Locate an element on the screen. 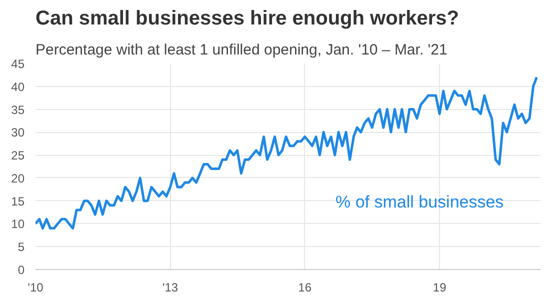 This screenshot has height=297, width=548. y-tick-label: 35 is located at coordinates (18, 109).